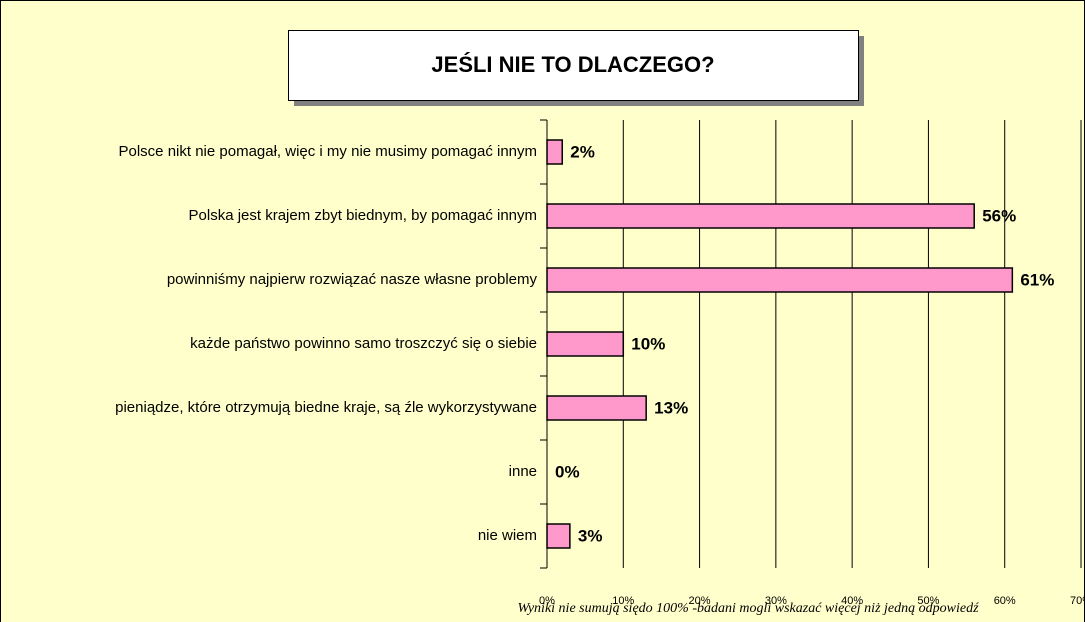  I want to click on x-tick-label: 10%, so click(623, 601).